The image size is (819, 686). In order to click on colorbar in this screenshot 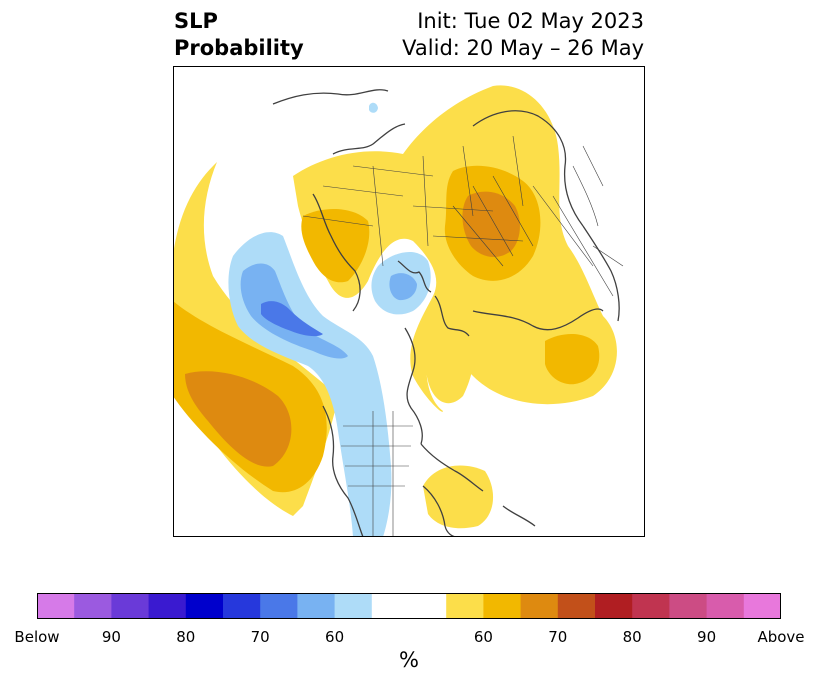, I will do `click(409, 606)`.